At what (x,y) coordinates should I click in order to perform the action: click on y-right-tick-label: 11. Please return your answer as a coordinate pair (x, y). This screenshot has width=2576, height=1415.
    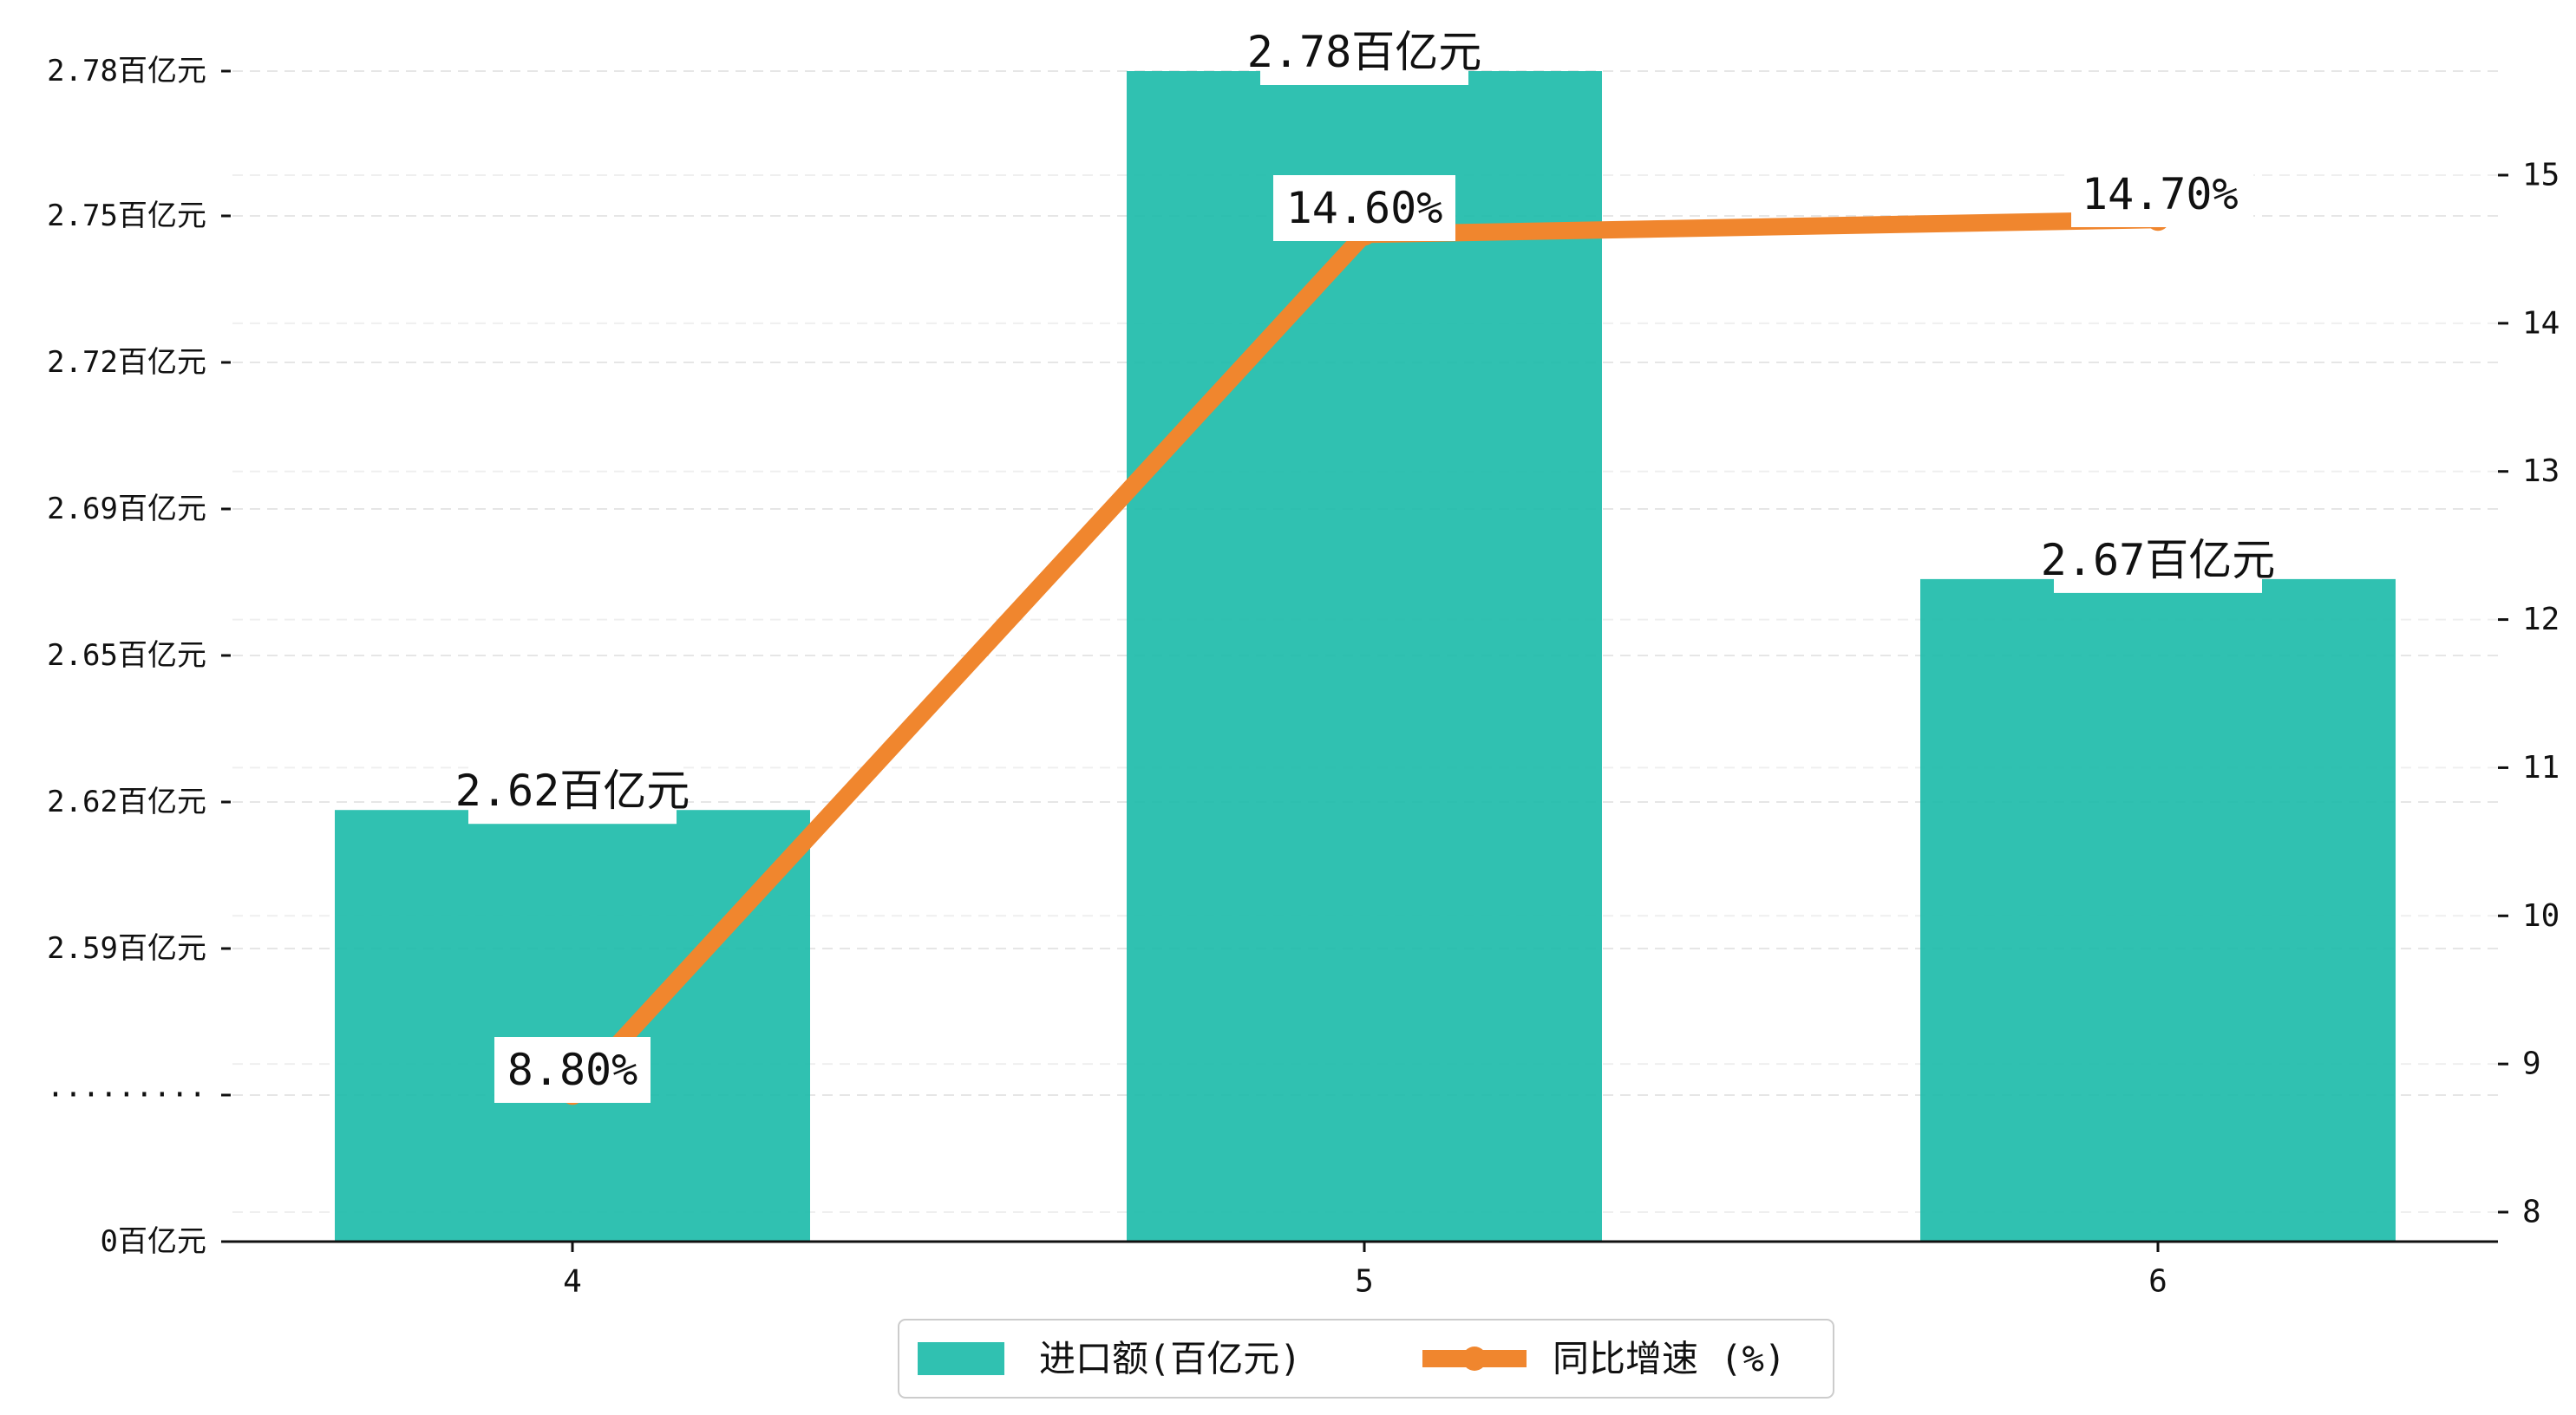
    Looking at the image, I should click on (2541, 768).